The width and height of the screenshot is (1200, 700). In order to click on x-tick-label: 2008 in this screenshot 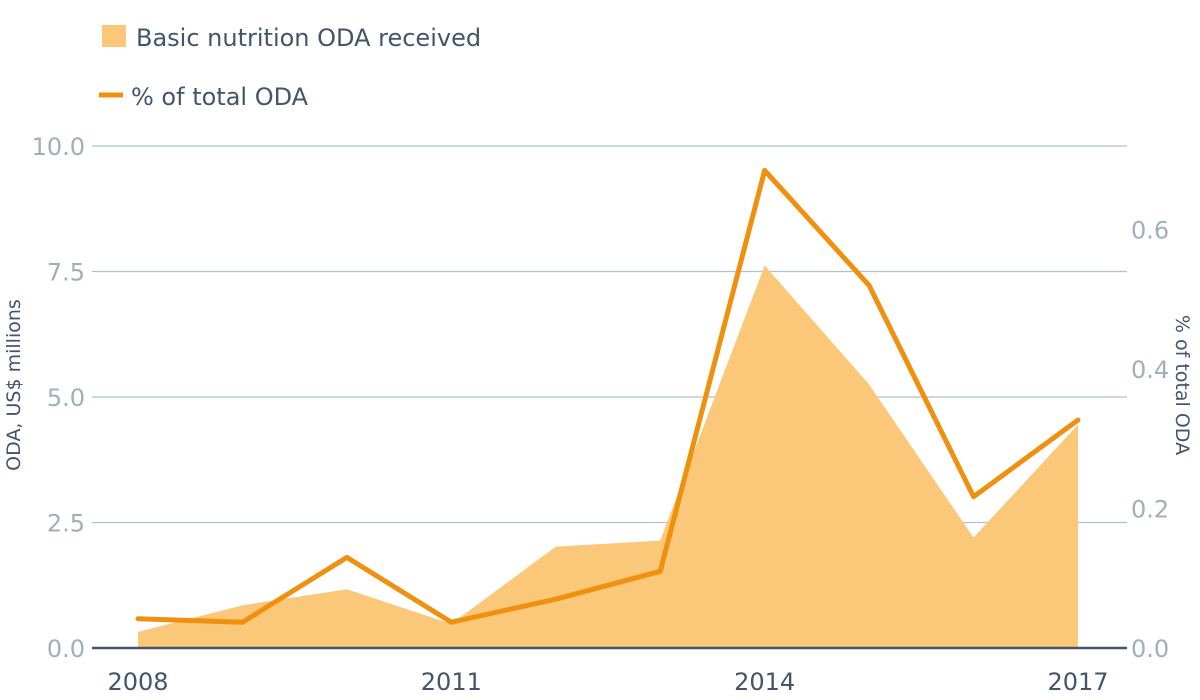, I will do `click(137, 682)`.